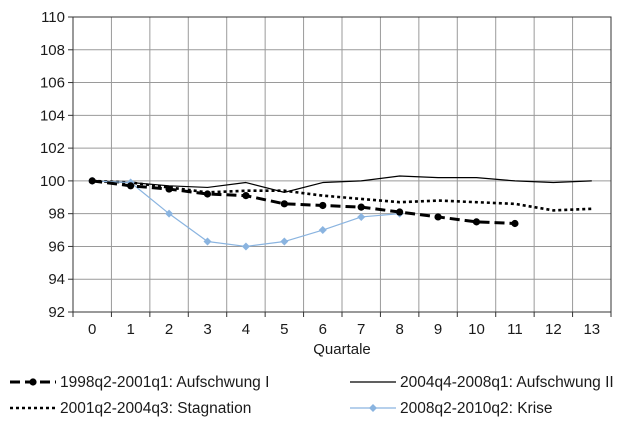 The height and width of the screenshot is (427, 630). I want to click on x-tick-label: 5, so click(284, 329).